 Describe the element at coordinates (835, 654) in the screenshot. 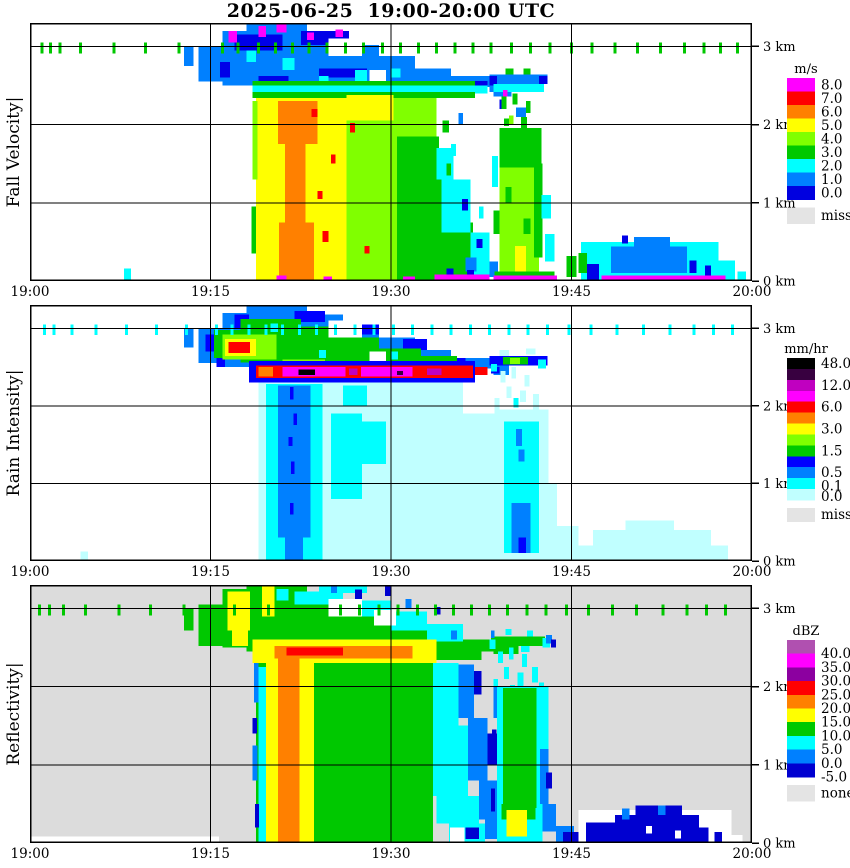

I see `legend-tick-label: 40.0` at that location.